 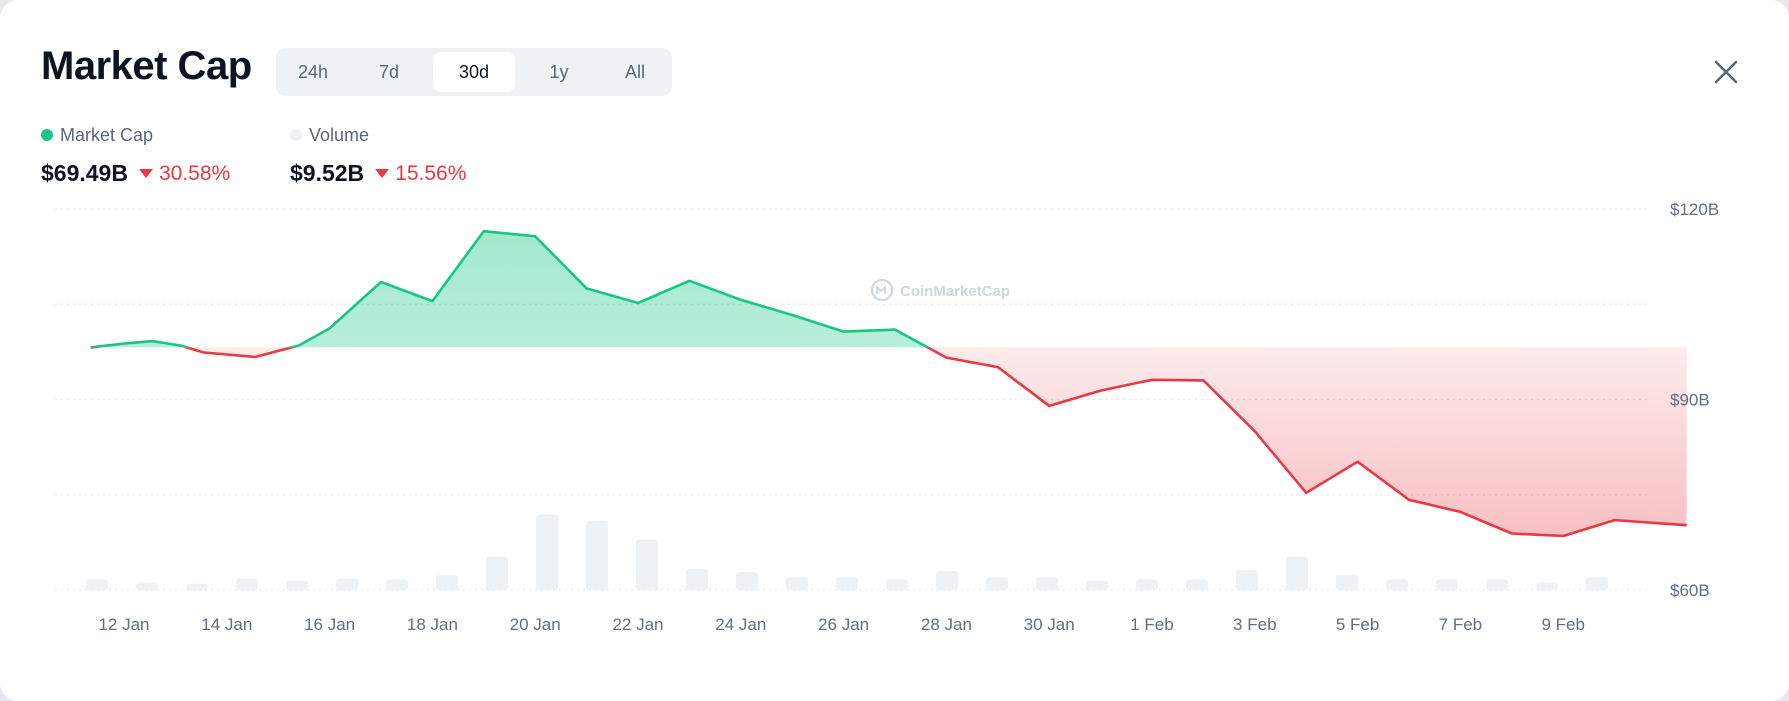 What do you see at coordinates (432, 624) in the screenshot?
I see `x-tick-label: 18 Jan` at bounding box center [432, 624].